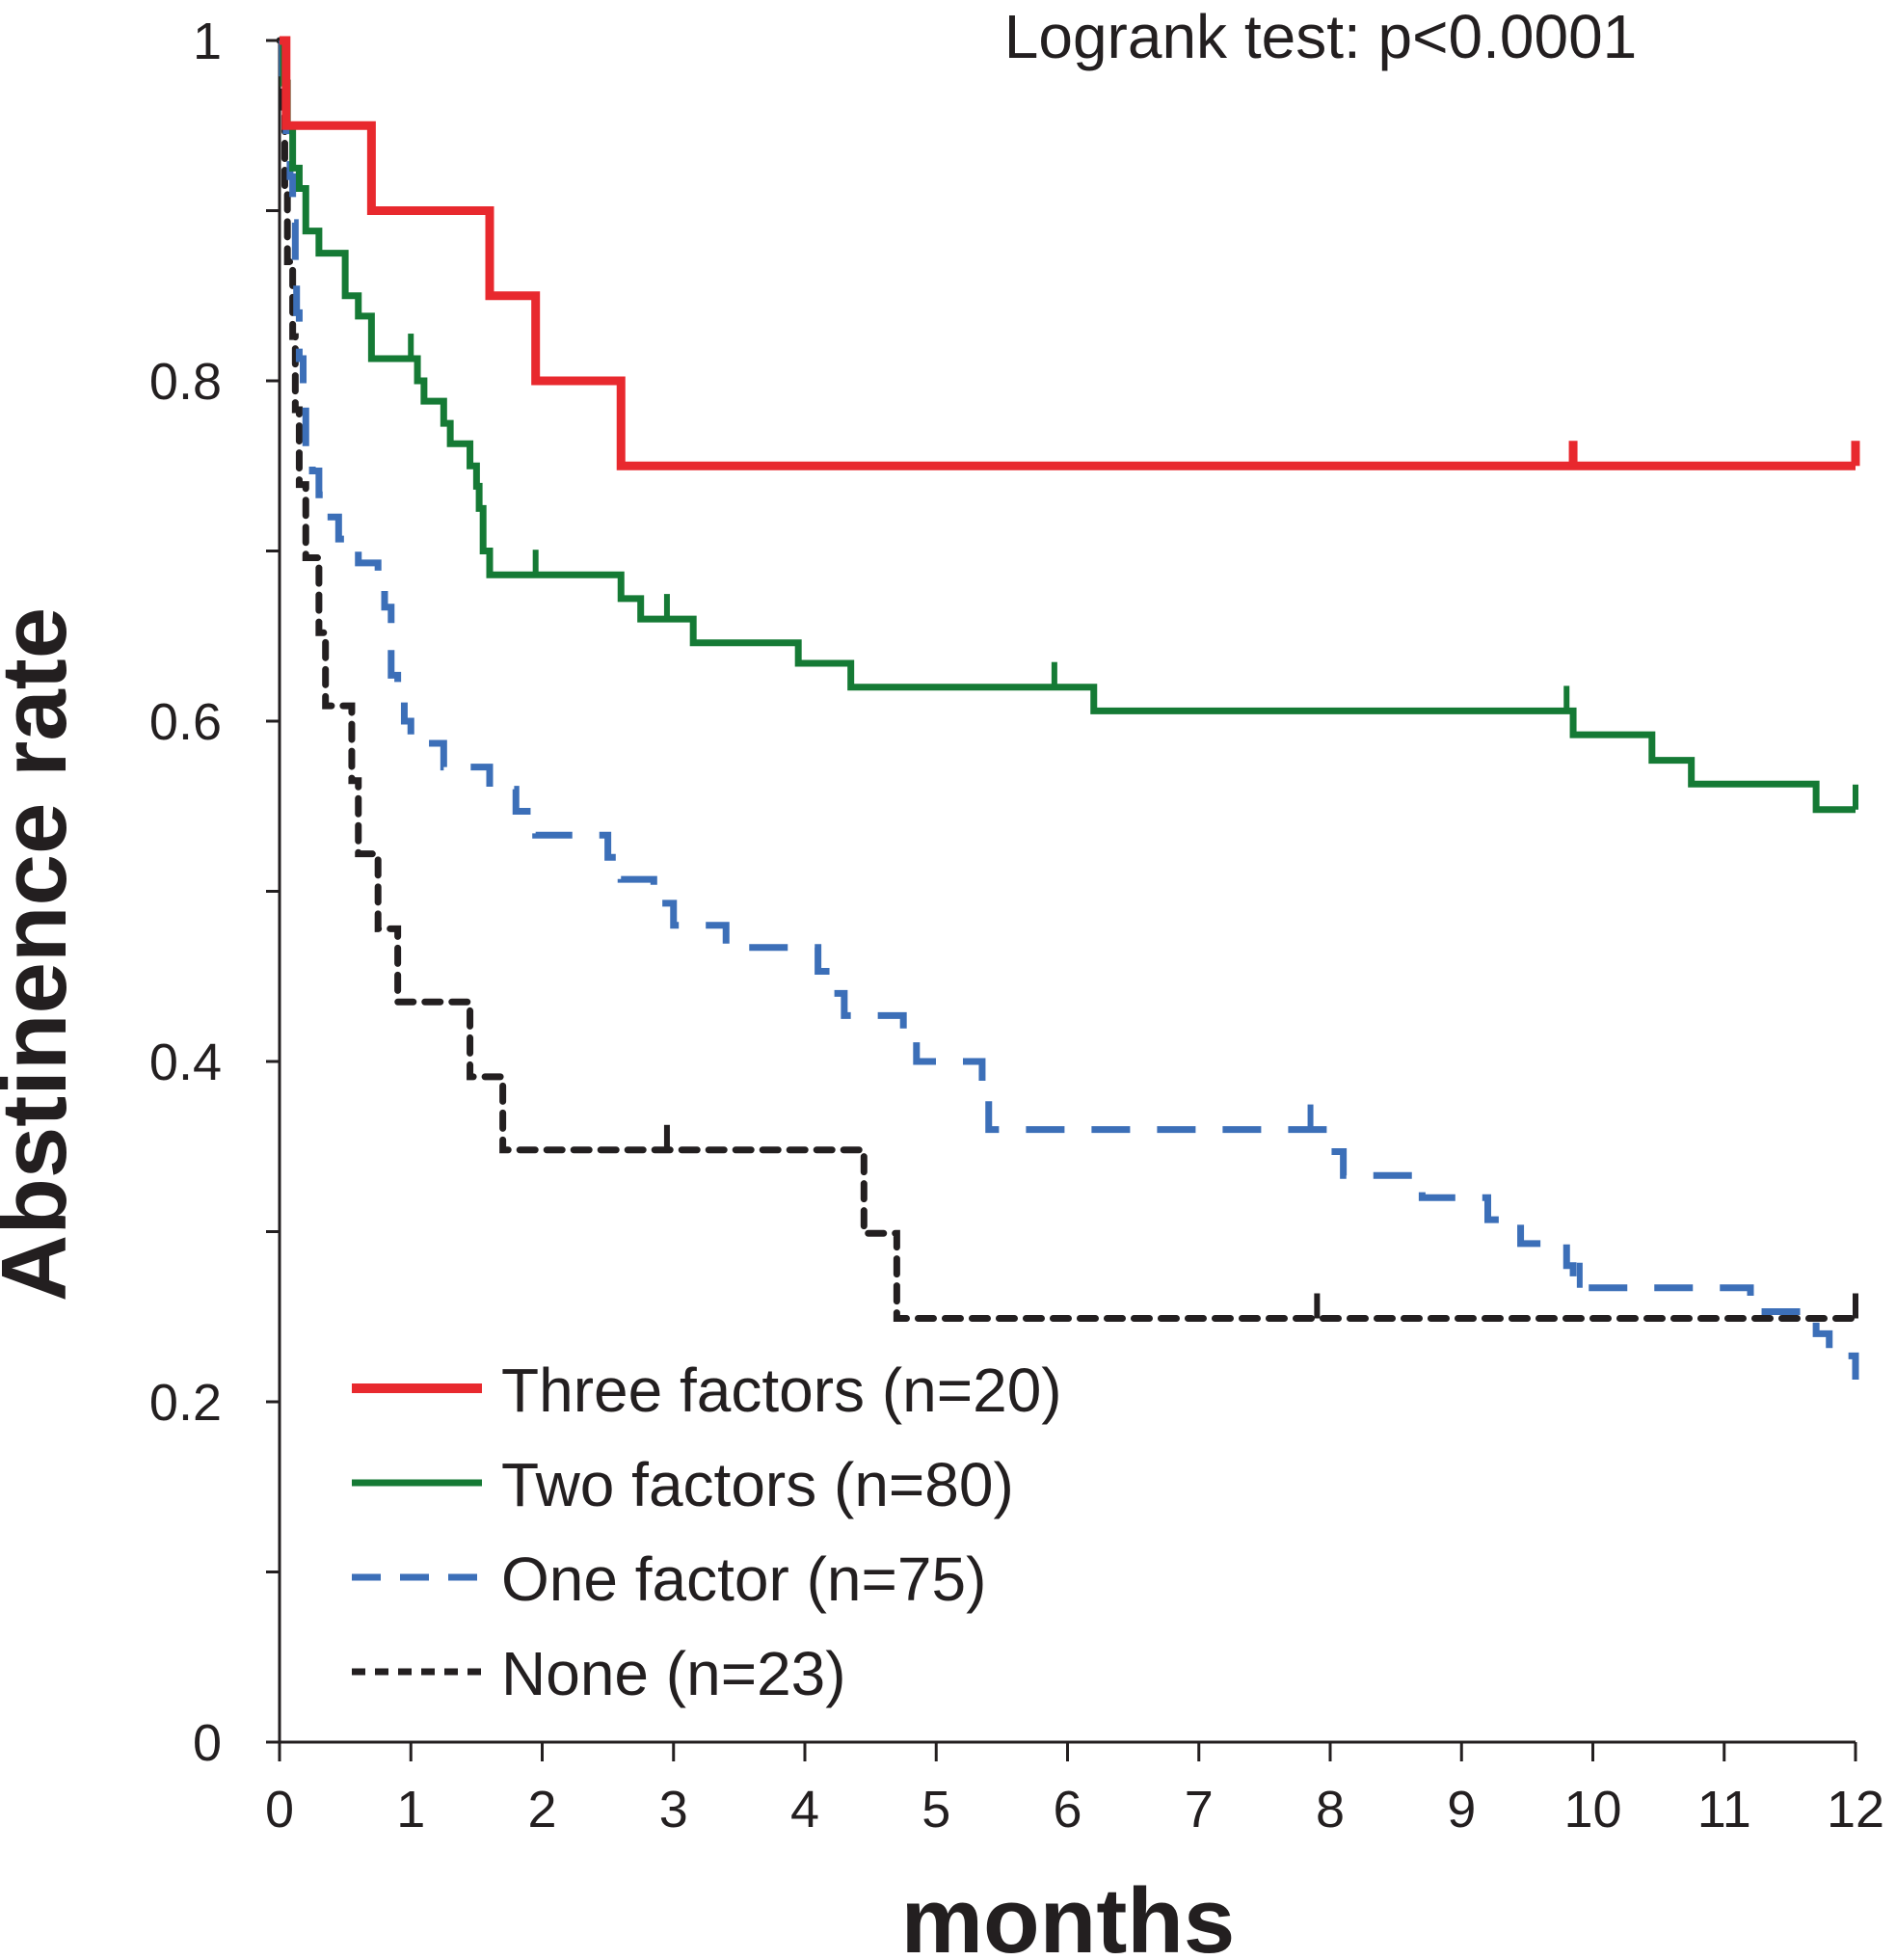 This screenshot has height=1960, width=1896. I want to click on y-tick-label: 0.2, so click(185, 1403).